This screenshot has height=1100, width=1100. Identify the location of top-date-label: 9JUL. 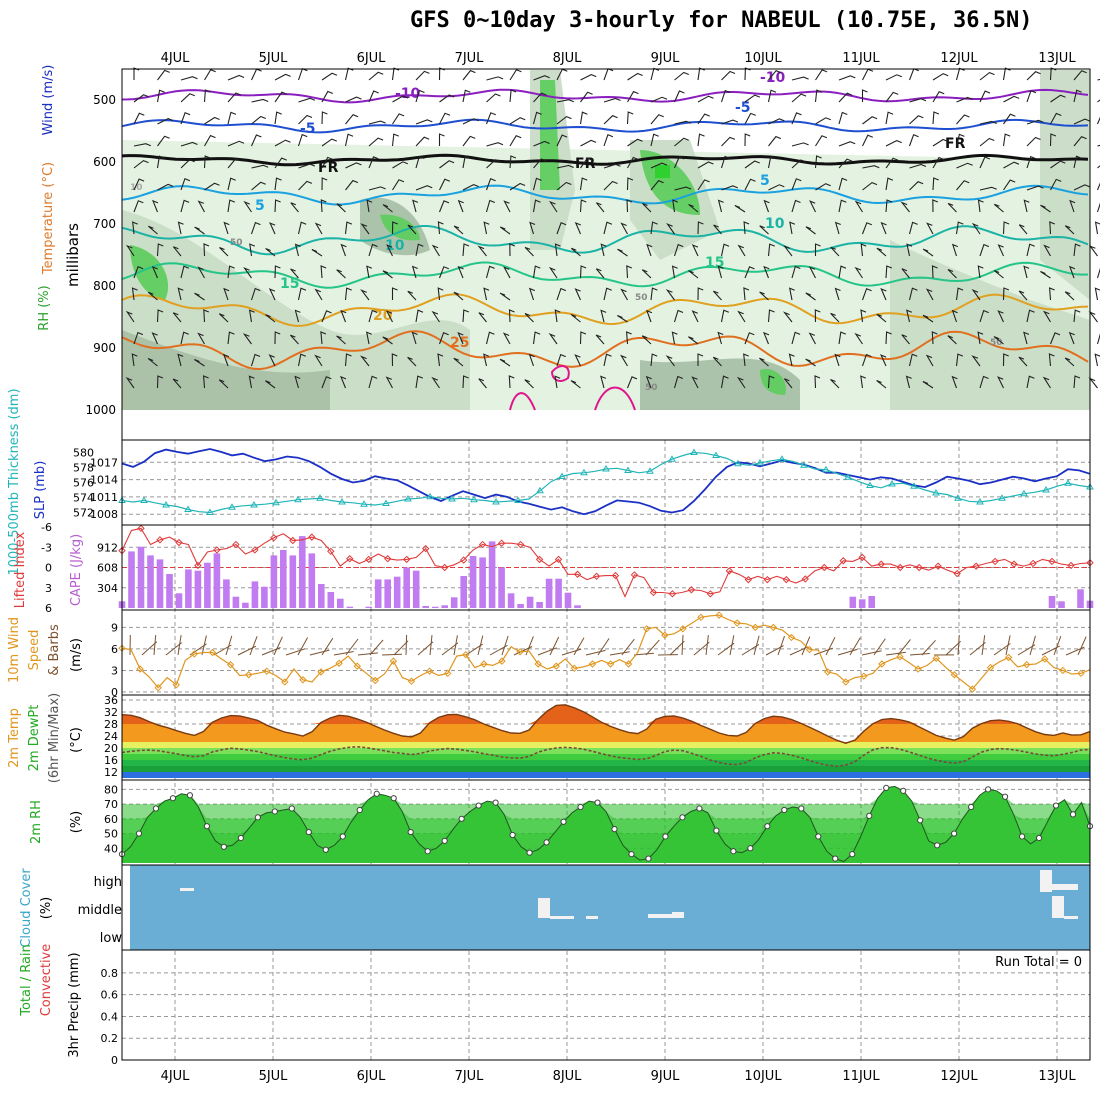
(666, 58).